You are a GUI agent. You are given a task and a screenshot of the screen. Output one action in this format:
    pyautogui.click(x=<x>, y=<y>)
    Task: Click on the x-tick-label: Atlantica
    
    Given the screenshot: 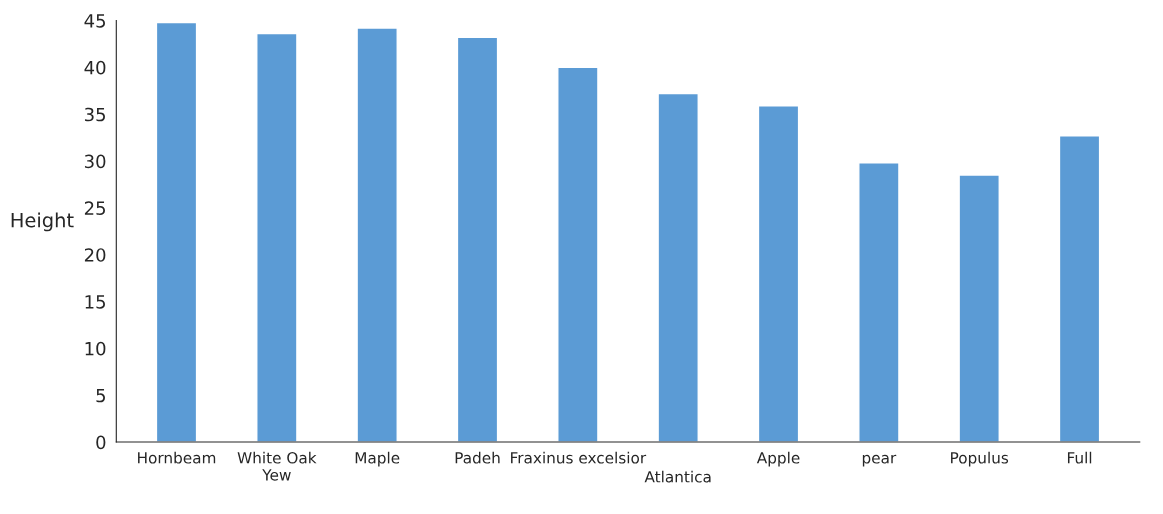 What is the action you would take?
    pyautogui.click(x=677, y=476)
    